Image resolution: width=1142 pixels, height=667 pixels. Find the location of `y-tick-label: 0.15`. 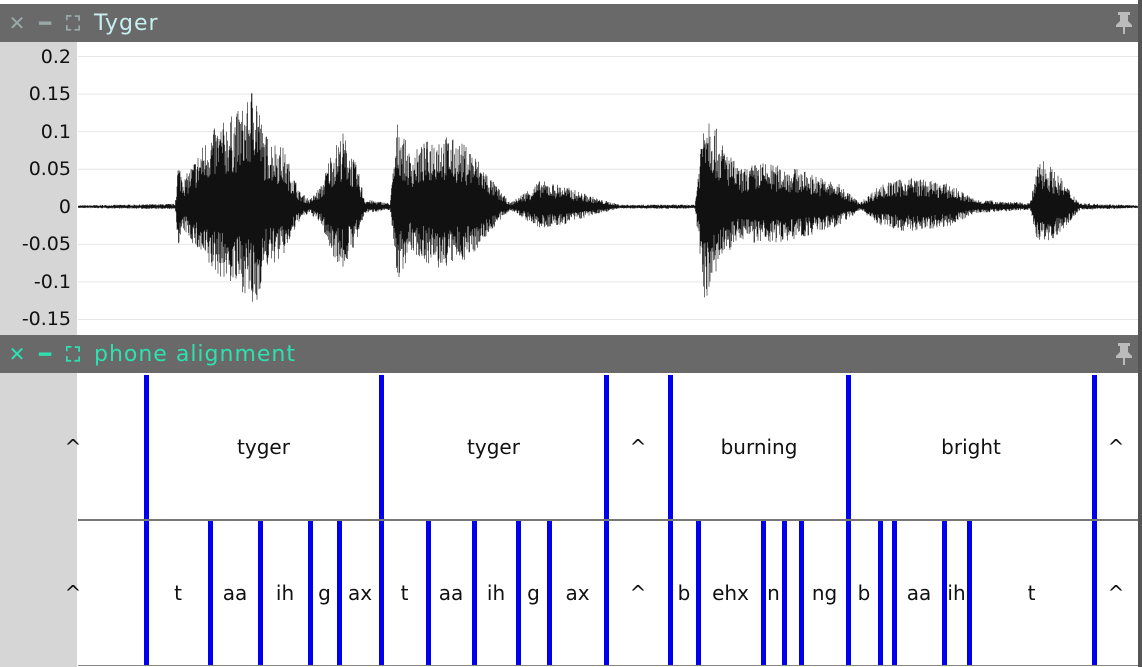

y-tick-label: 0.15 is located at coordinates (49, 94).